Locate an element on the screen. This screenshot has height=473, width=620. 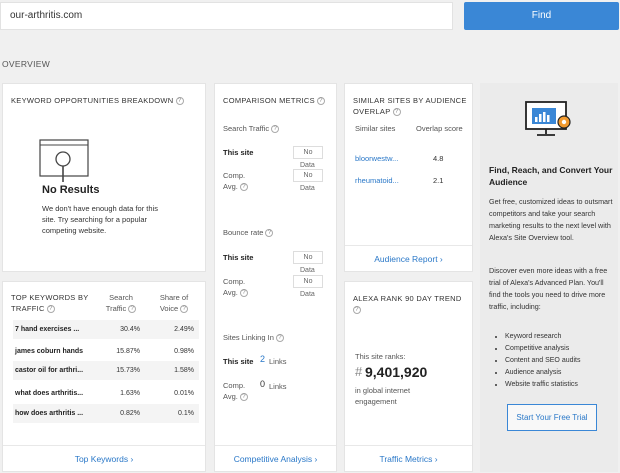
search-traffic-label-text: Search Traffic is located at coordinates (246, 128).